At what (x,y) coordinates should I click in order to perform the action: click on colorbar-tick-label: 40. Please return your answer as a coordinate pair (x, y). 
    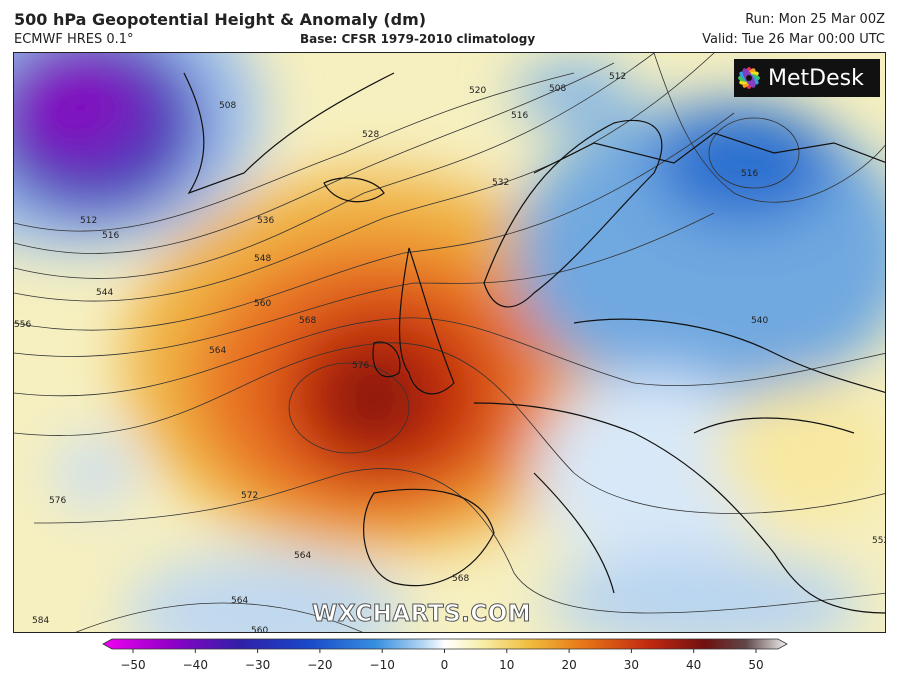
    Looking at the image, I should click on (693, 665).